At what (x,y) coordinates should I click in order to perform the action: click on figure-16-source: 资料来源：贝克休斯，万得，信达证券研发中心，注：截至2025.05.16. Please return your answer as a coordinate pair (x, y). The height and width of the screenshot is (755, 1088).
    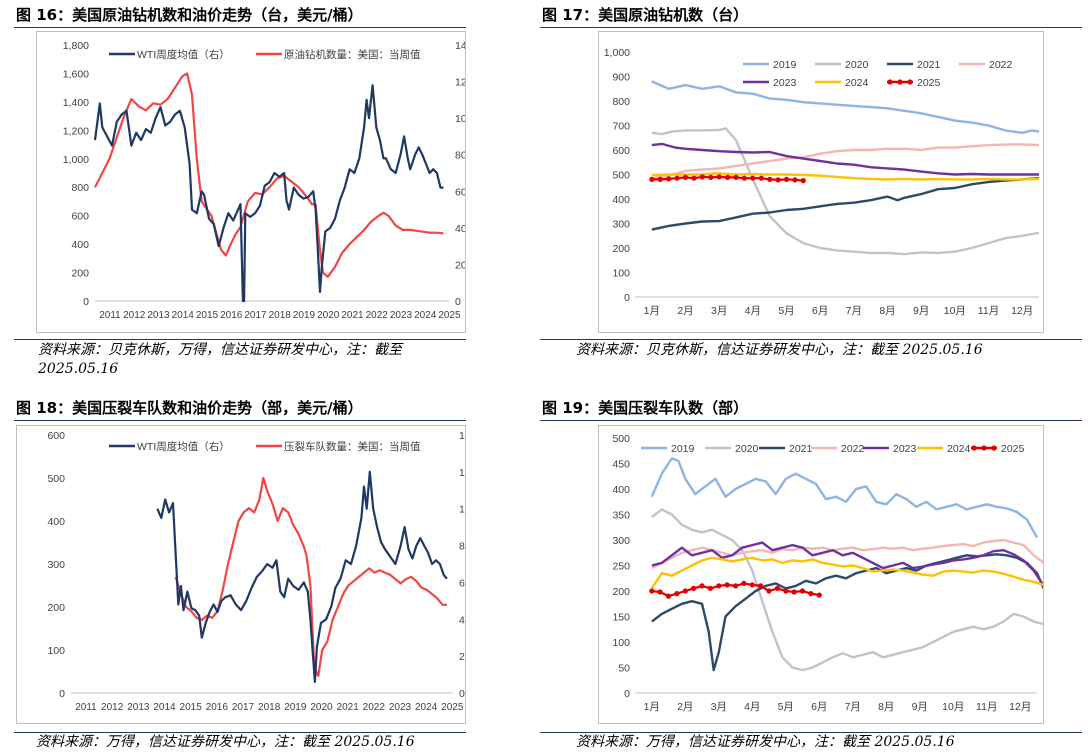
    Looking at the image, I should click on (220, 359).